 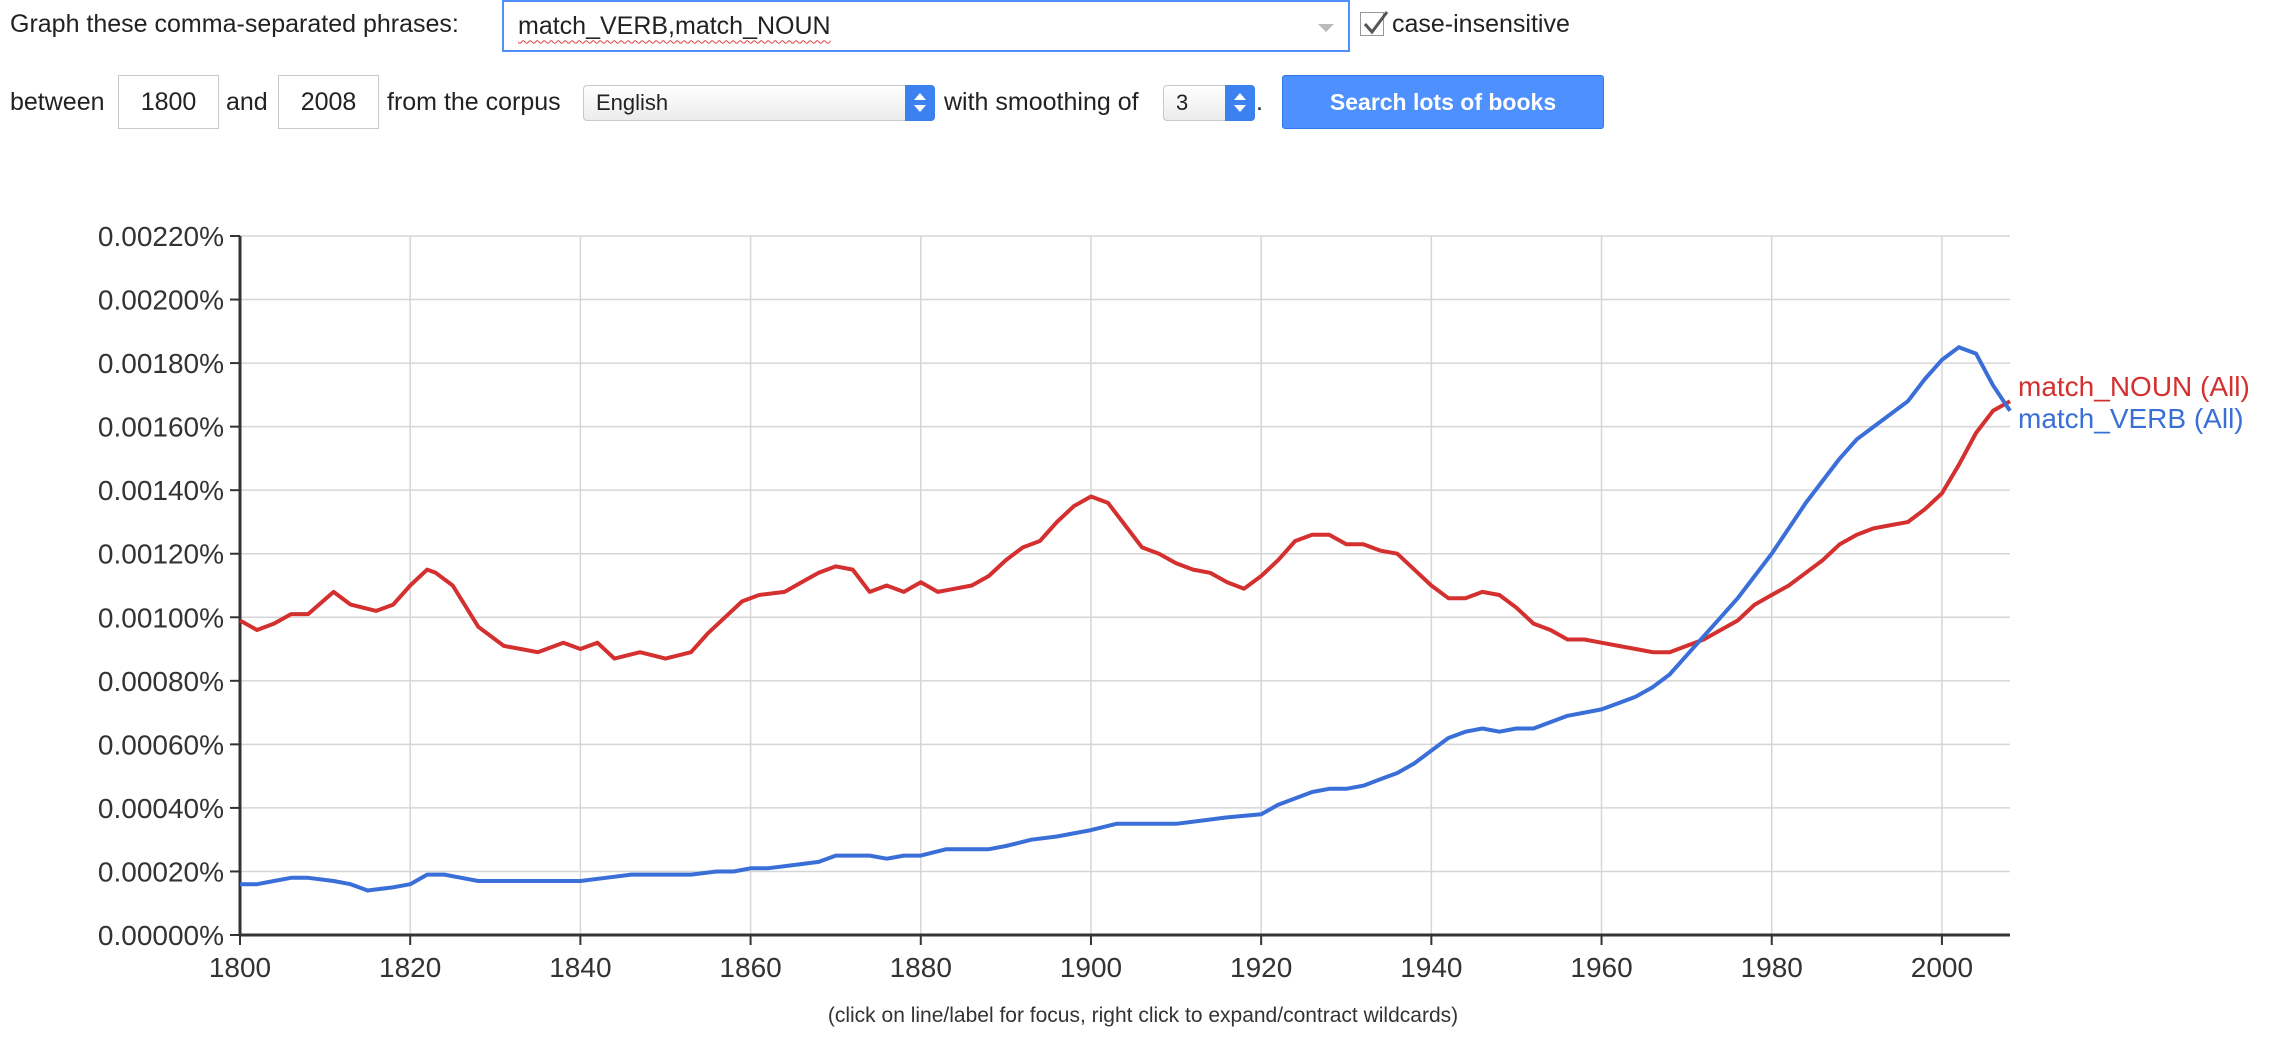 What do you see at coordinates (161, 236) in the screenshot?
I see `y-tick-label: 0.00220%` at bounding box center [161, 236].